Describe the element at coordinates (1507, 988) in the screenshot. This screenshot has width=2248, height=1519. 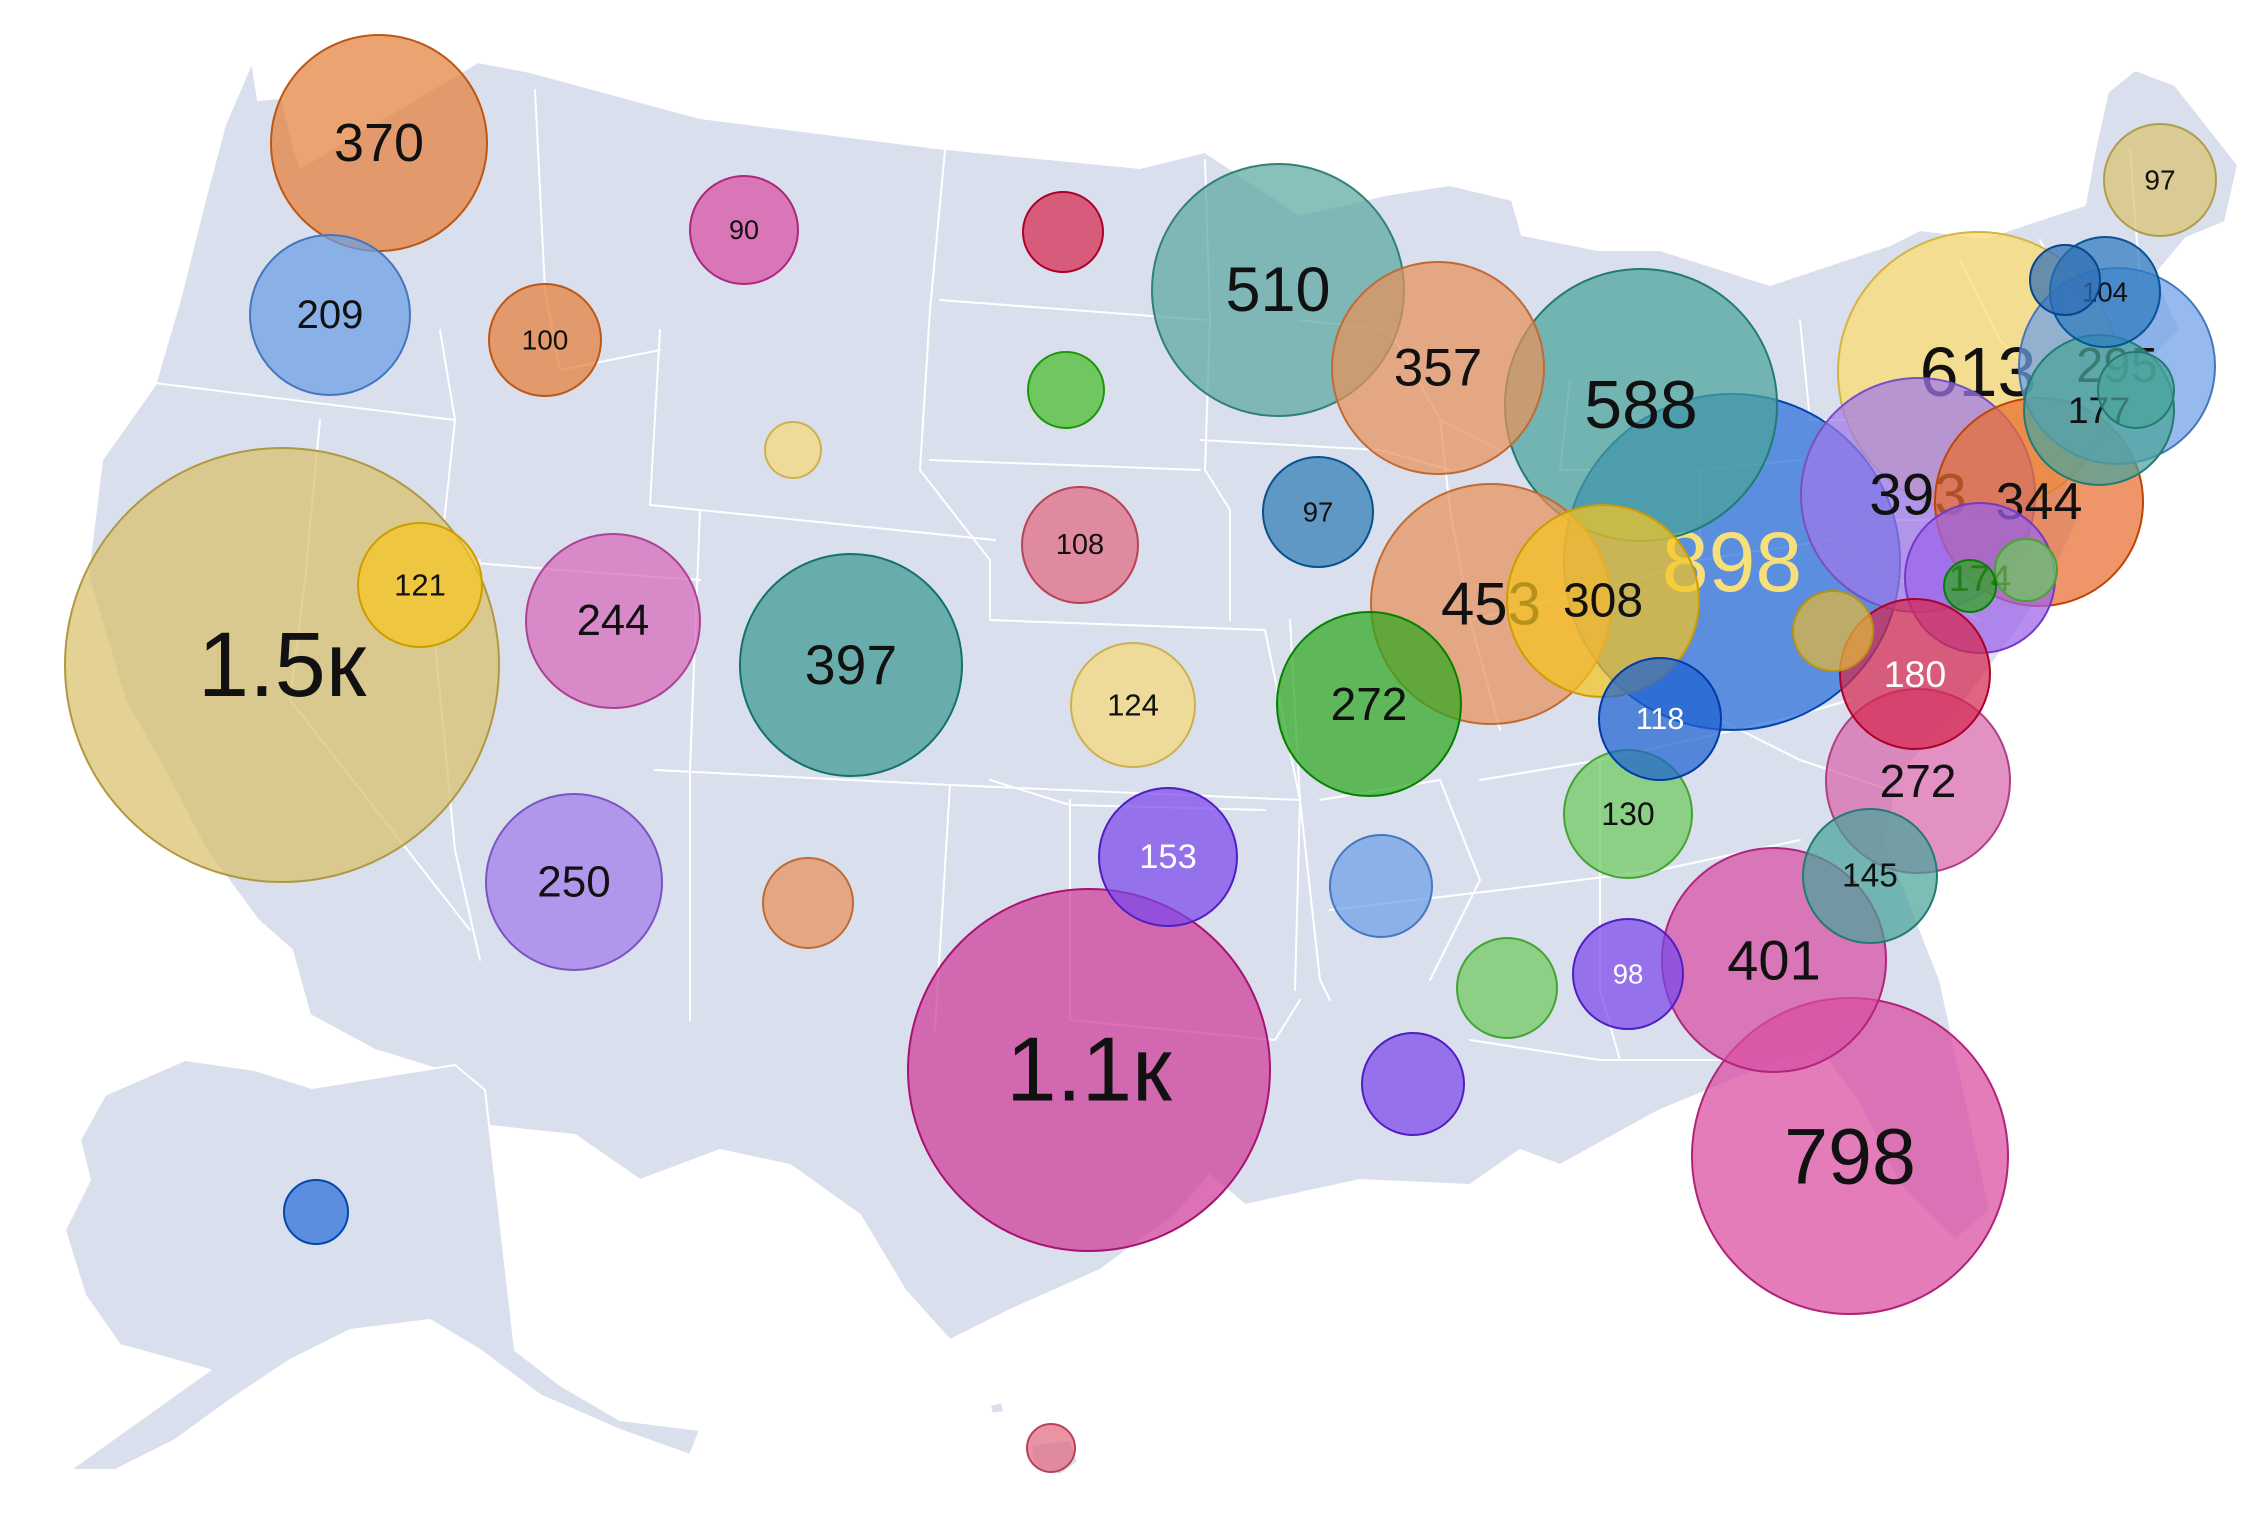
I see `bubble-ms` at that location.